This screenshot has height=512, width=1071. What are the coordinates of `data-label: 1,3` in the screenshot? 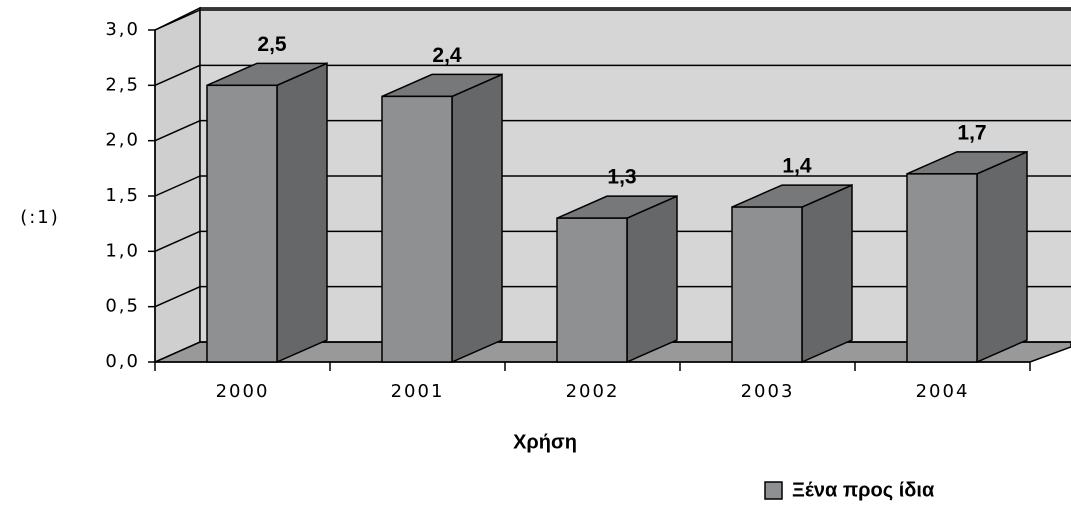 It's located at (621, 177).